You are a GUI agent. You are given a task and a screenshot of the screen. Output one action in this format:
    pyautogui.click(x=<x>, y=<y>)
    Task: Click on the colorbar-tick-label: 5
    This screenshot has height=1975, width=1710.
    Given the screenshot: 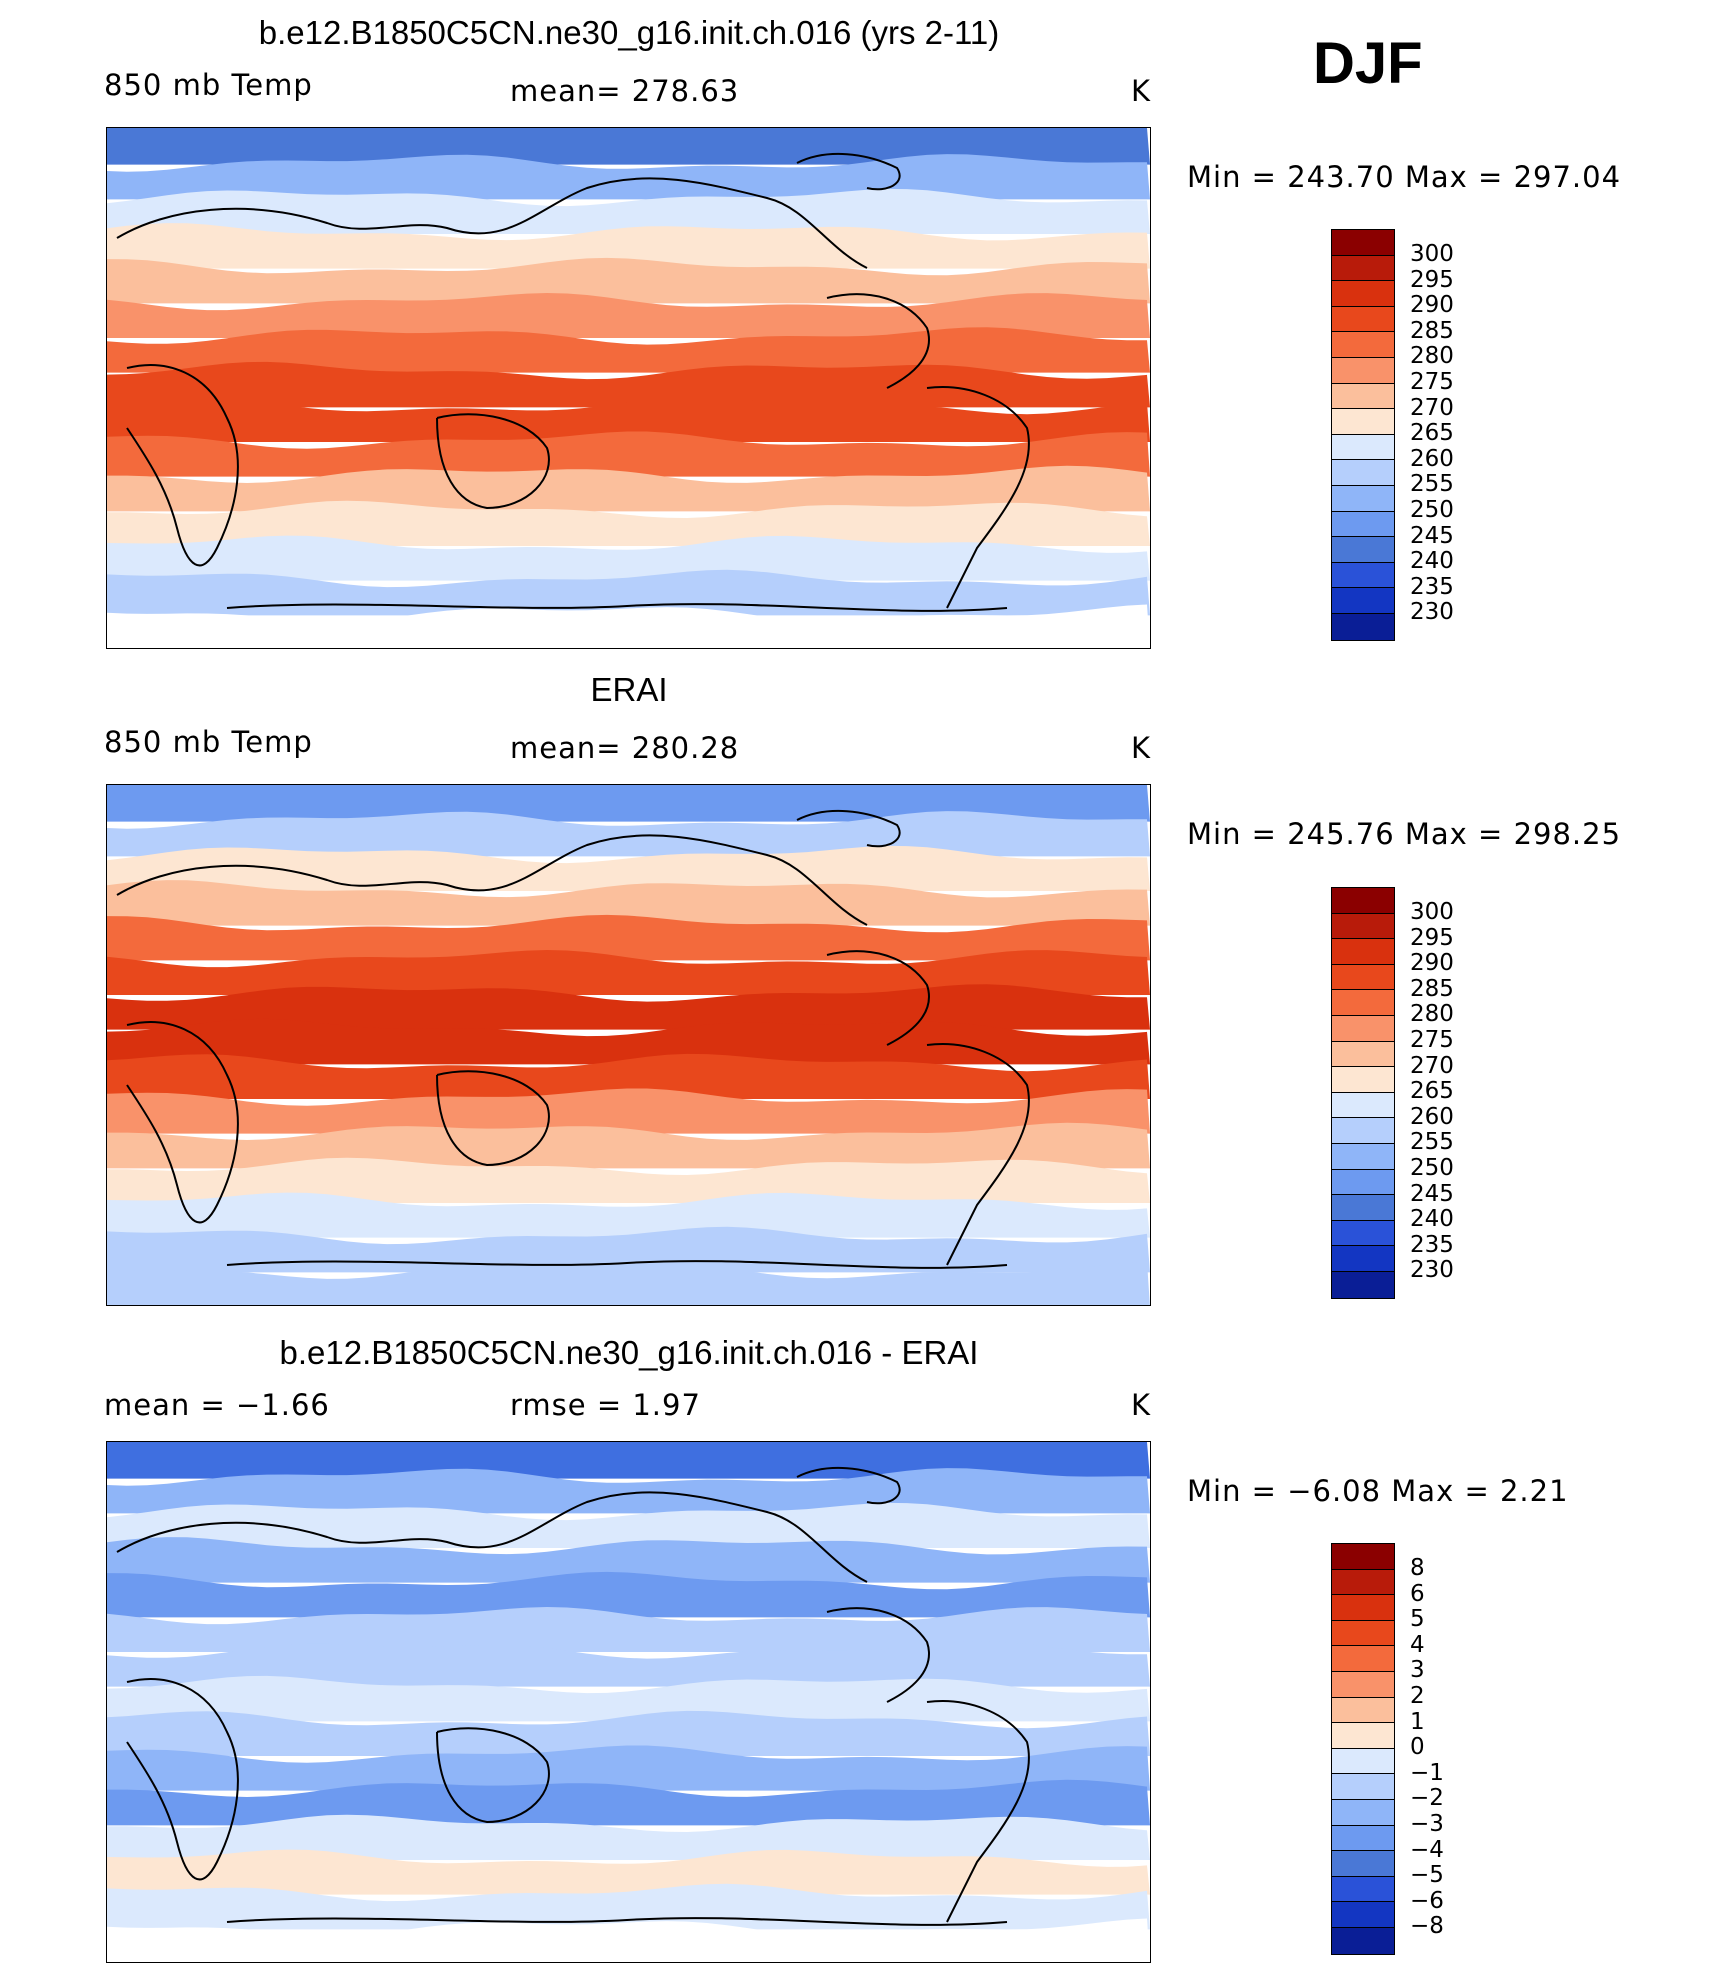 What is the action you would take?
    pyautogui.click(x=1417, y=1619)
    